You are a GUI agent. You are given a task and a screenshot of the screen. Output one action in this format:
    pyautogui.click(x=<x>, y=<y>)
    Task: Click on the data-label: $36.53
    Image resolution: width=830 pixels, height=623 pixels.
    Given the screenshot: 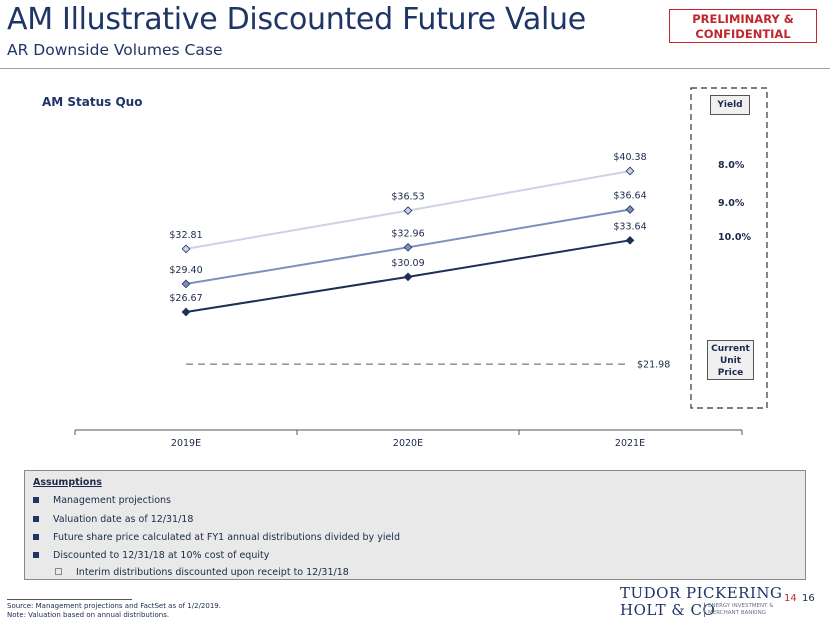 What is the action you would take?
    pyautogui.click(x=407, y=197)
    